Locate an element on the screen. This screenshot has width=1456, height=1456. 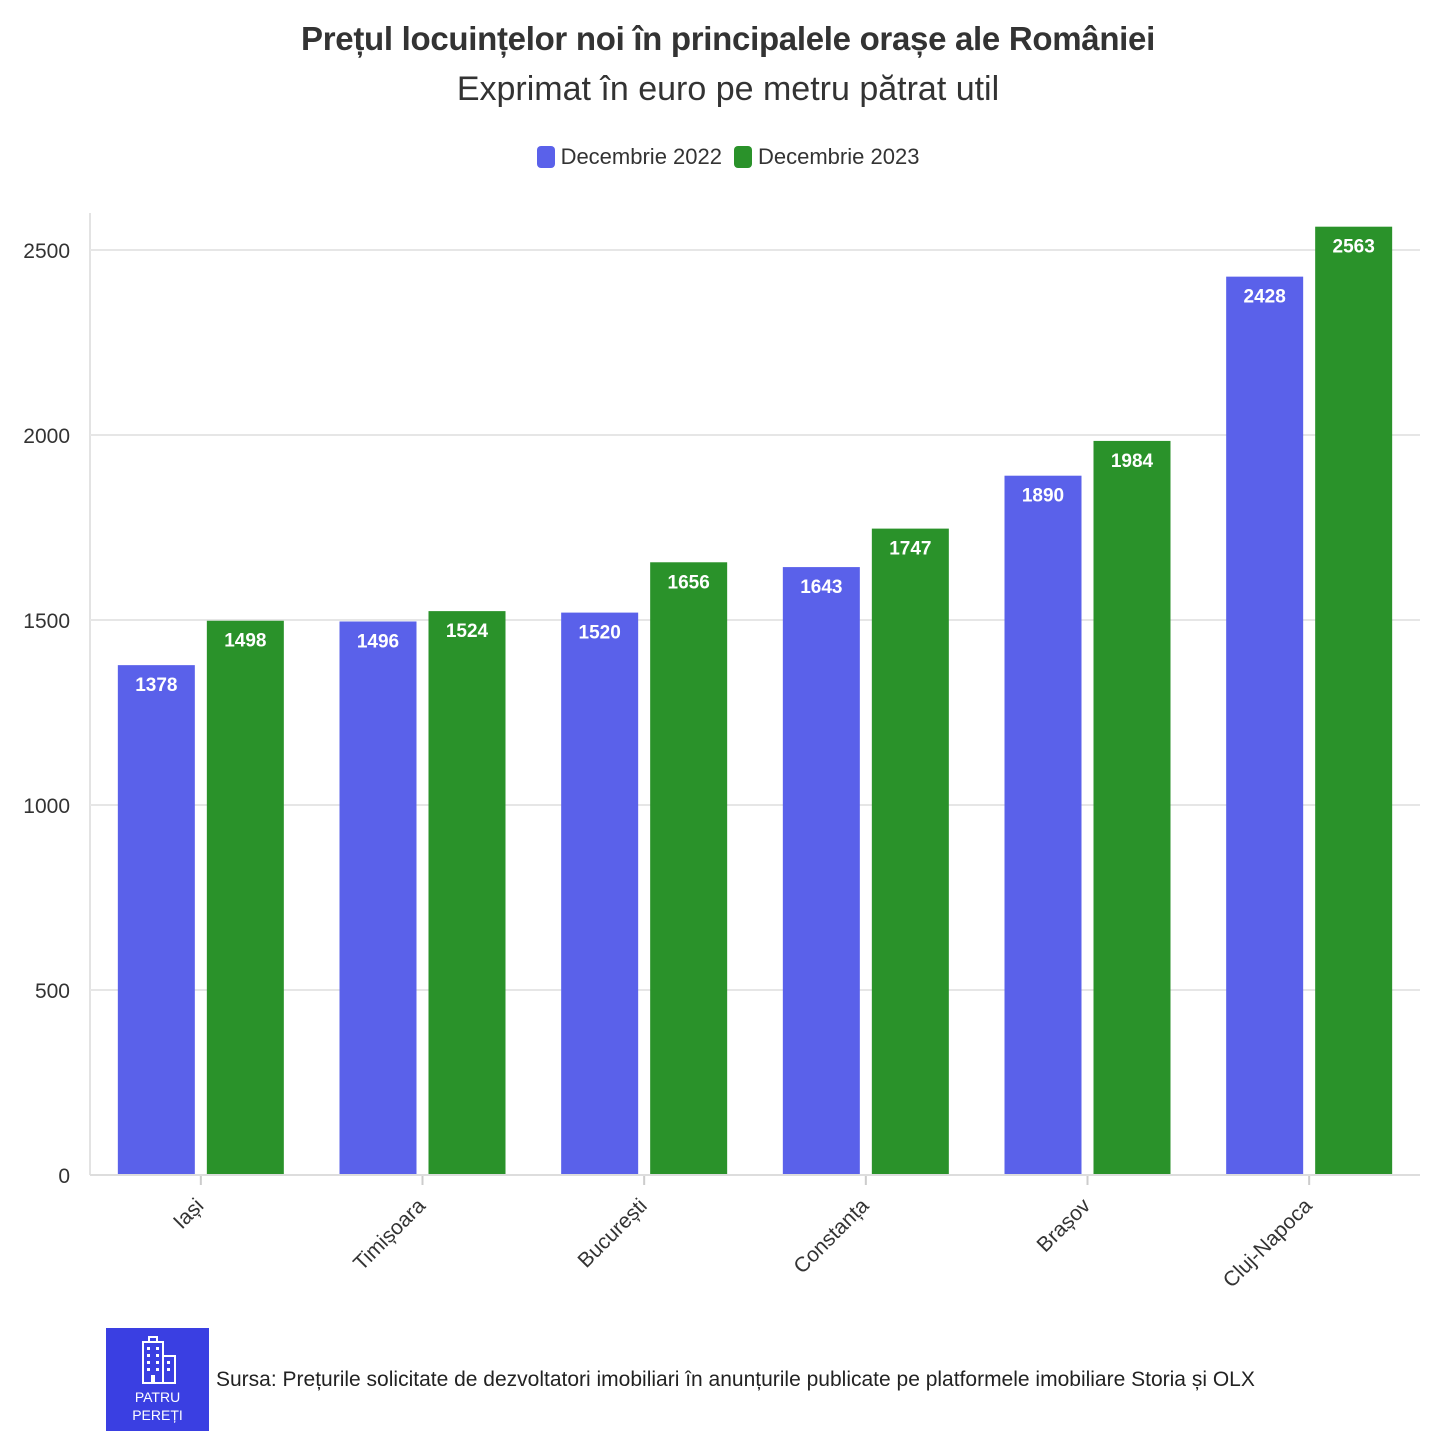
data-label: 1643 is located at coordinates (821, 587).